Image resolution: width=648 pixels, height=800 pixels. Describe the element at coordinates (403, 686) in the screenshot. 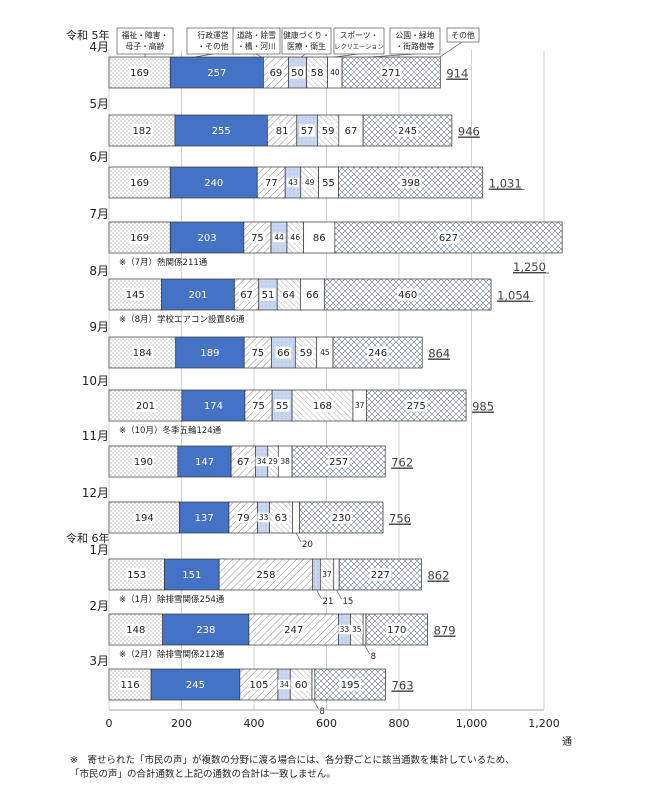

I see `total-label: 763` at that location.